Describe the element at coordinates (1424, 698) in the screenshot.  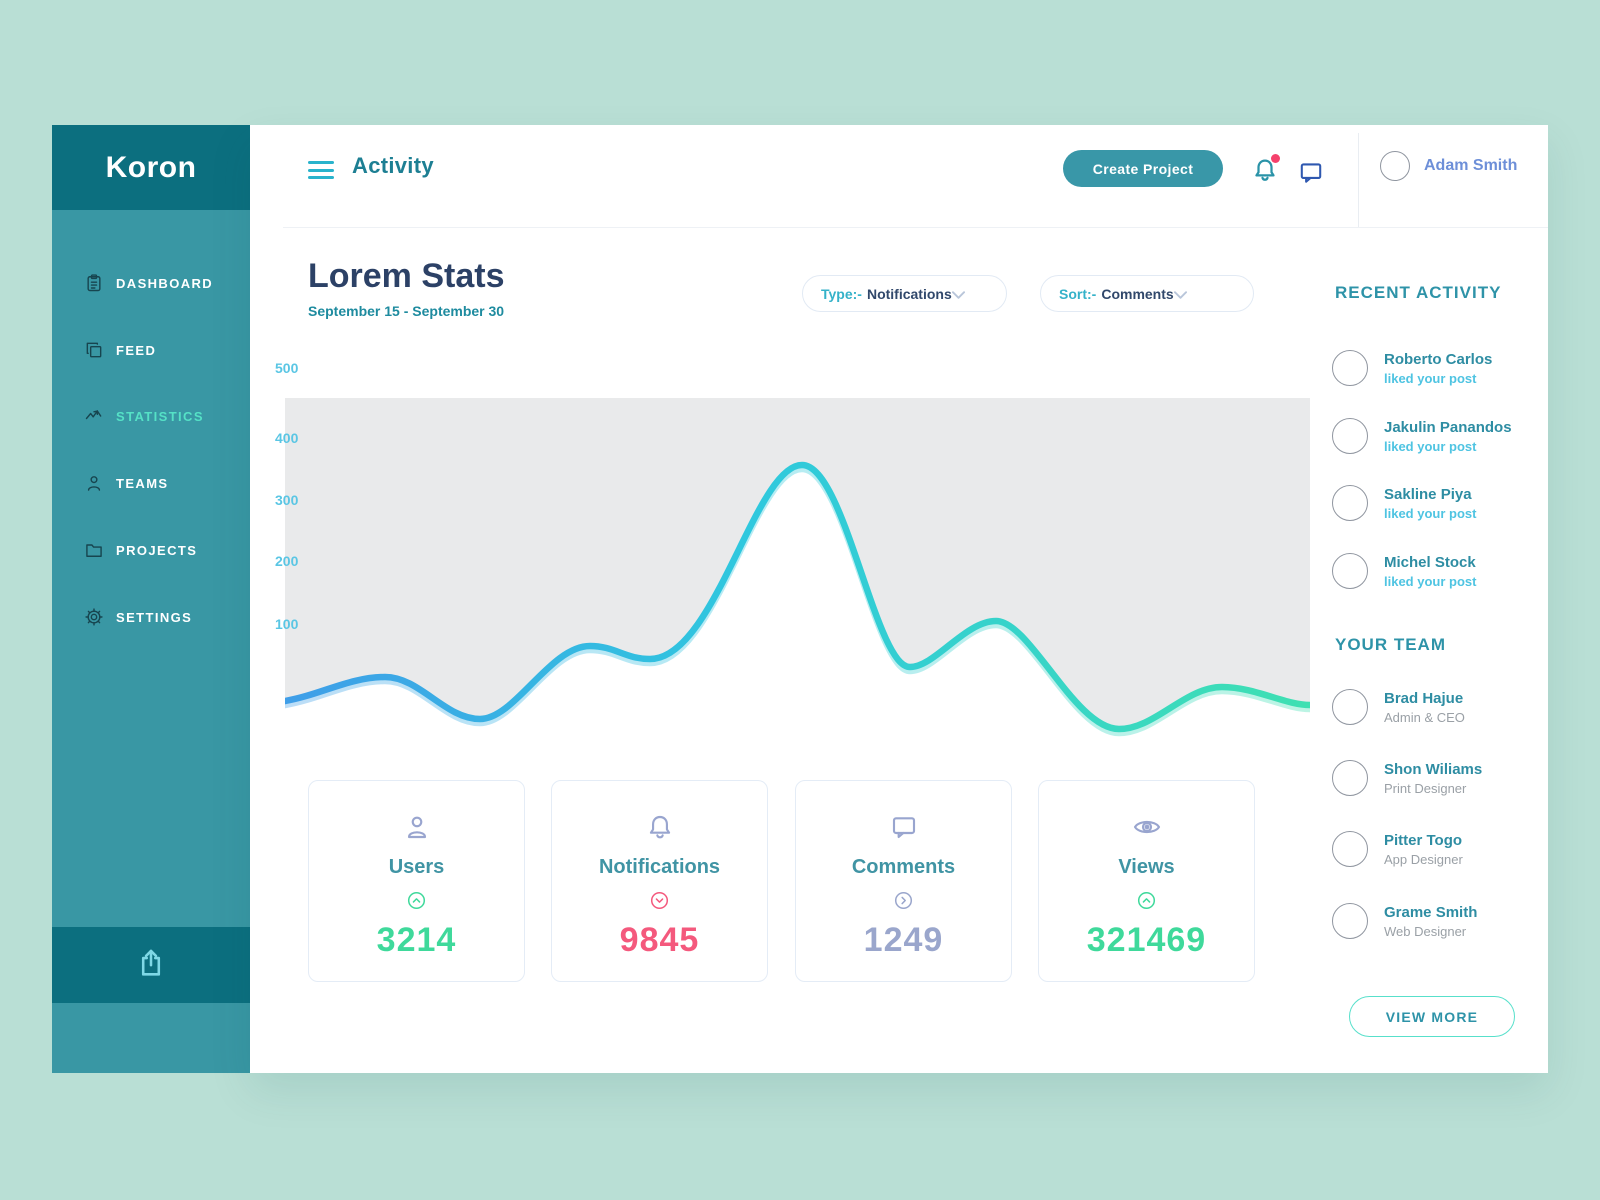
I see `team-member-name: Brad Hajue` at that location.